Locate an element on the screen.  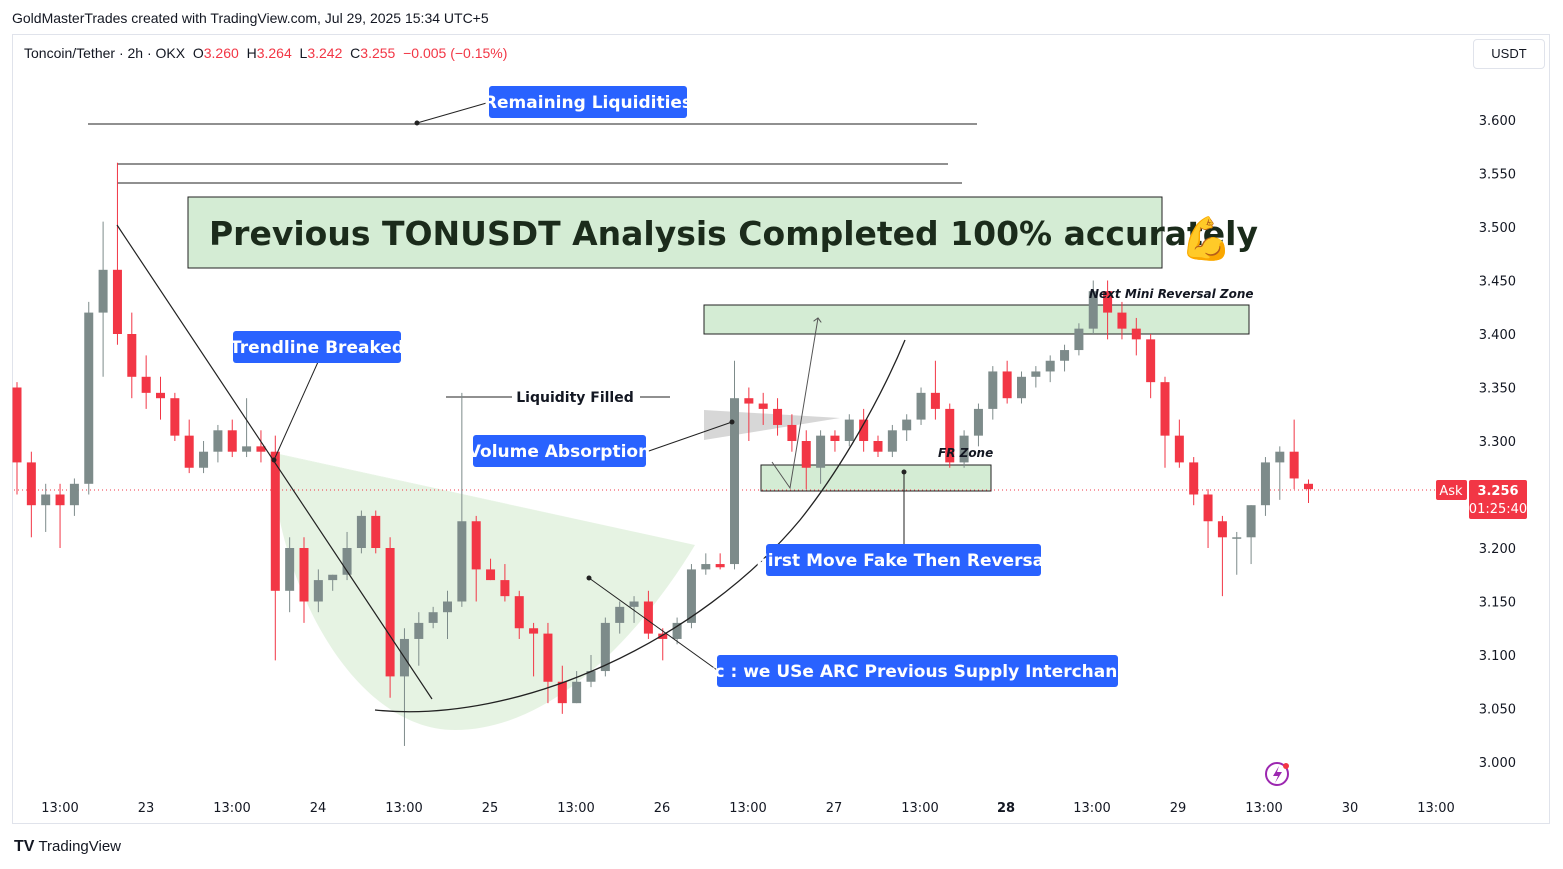
label-trendline-breaked: Trendline Breaked is located at coordinates (317, 347).